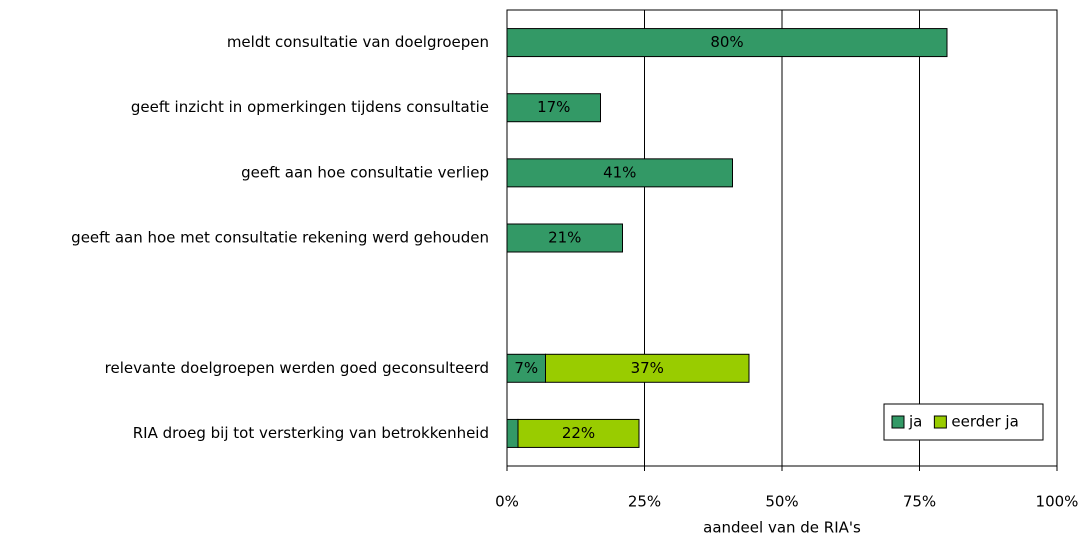 Image resolution: width=1085 pixels, height=538 pixels. What do you see at coordinates (1057, 502) in the screenshot?
I see `x-tick-label: 100%` at bounding box center [1057, 502].